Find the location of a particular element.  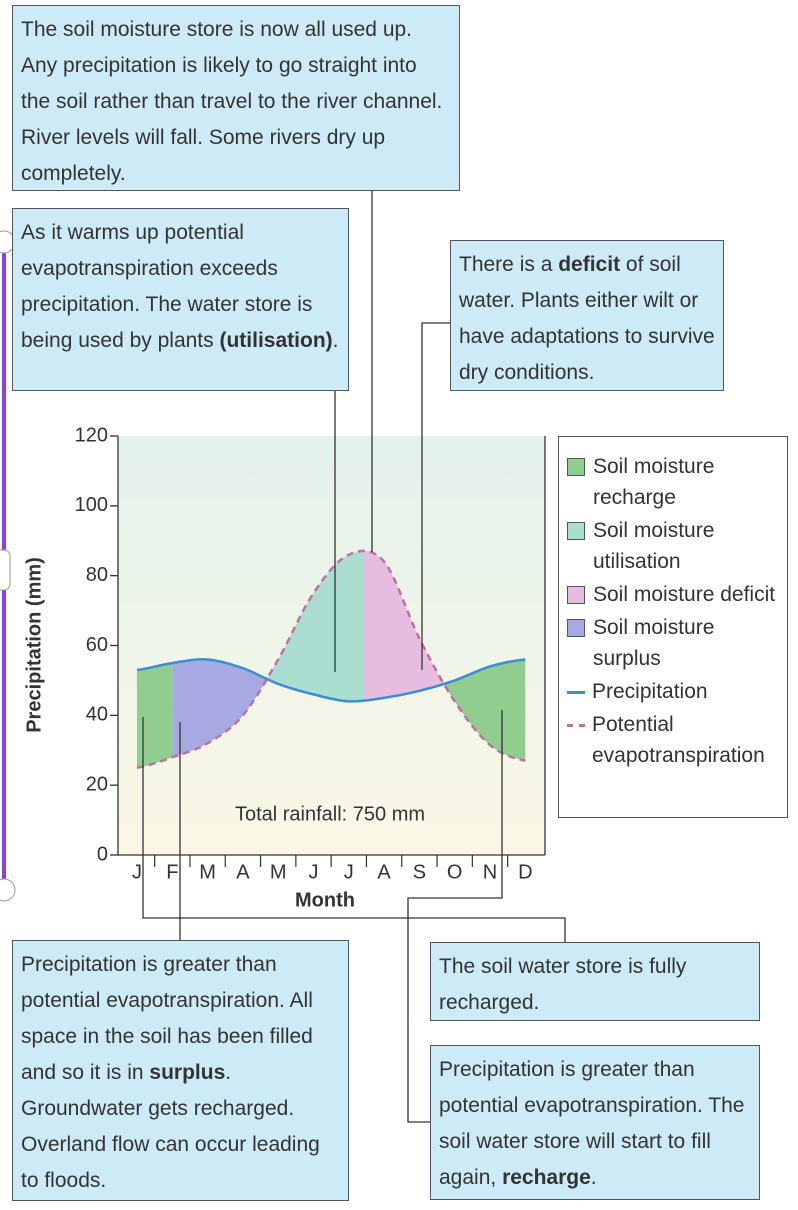

y-tick-label: 20 is located at coordinates (97, 784).